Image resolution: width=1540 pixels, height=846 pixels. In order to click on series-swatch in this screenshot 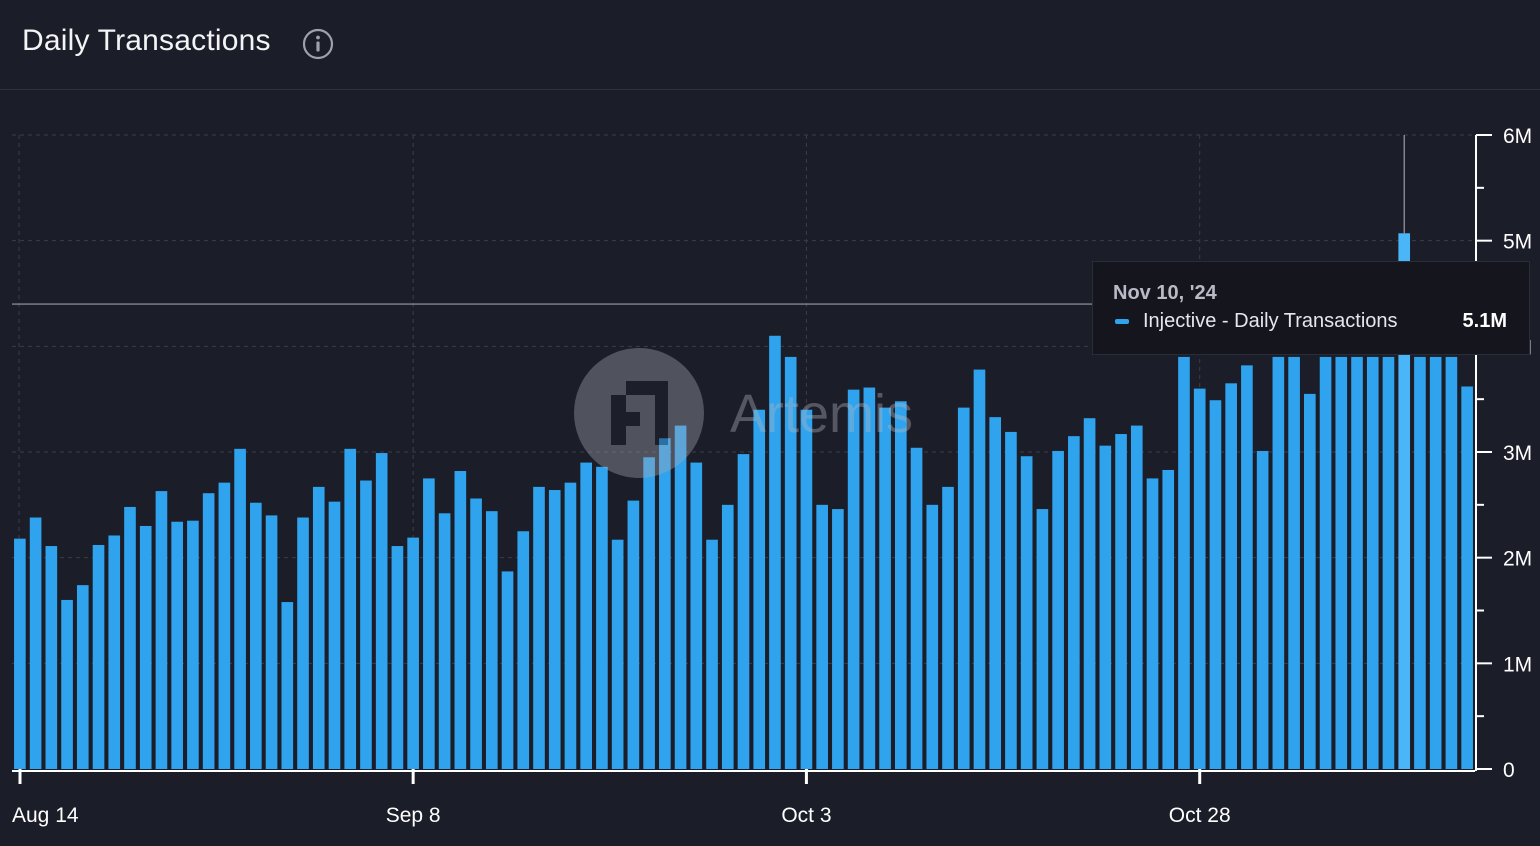, I will do `click(1122, 321)`.